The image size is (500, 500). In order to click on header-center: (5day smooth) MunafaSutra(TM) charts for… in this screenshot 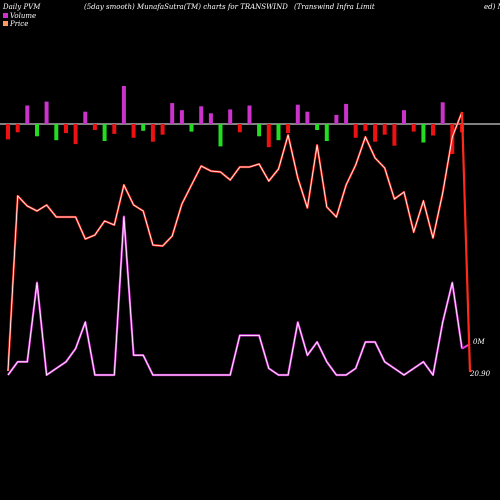, I will do `click(186, 7)`.